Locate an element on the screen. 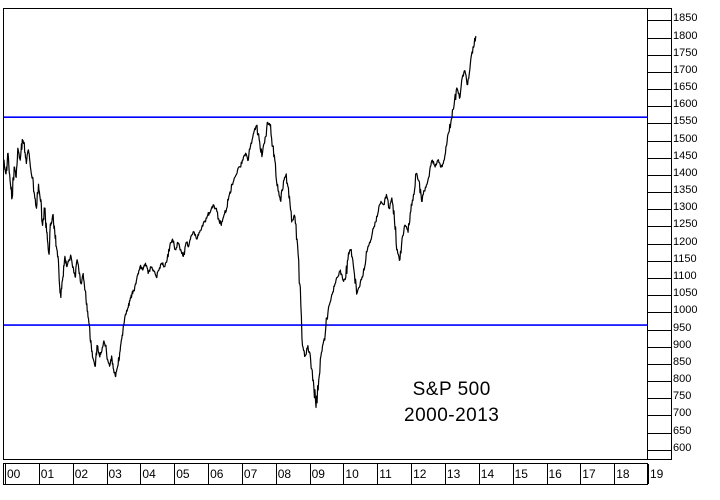 This screenshot has width=720, height=500. x-tick-label: 02 is located at coordinates (81, 474).